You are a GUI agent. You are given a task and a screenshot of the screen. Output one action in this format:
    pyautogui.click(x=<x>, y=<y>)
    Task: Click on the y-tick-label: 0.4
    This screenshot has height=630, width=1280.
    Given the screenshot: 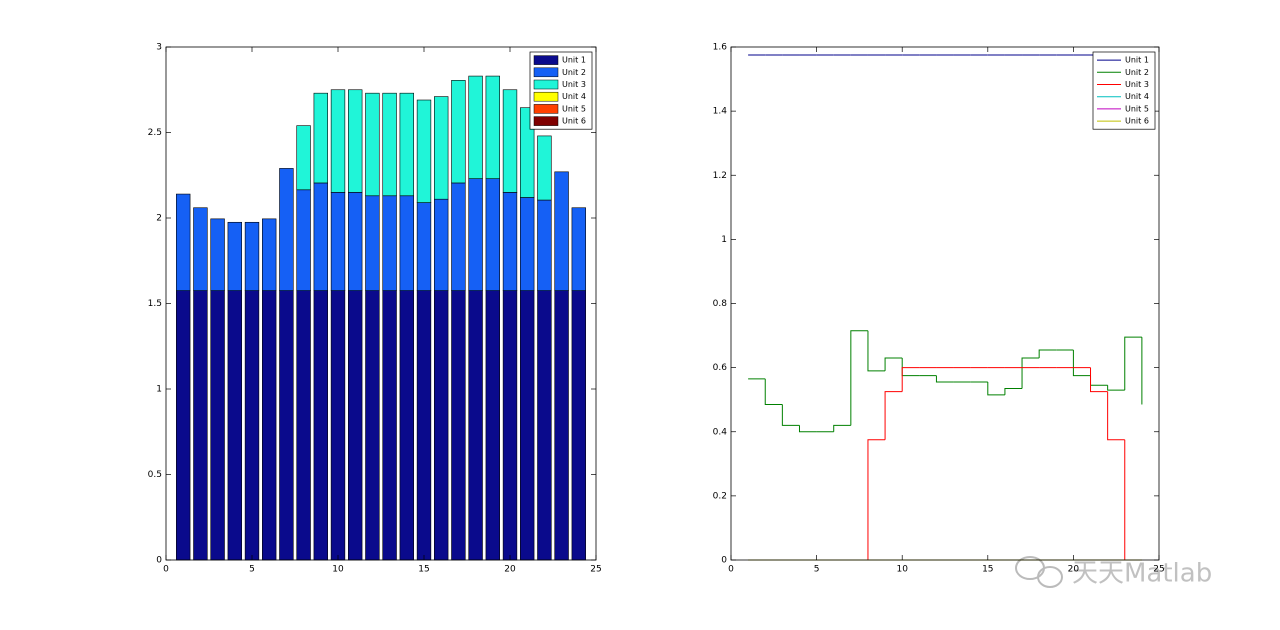 What is the action you would take?
    pyautogui.click(x=720, y=432)
    